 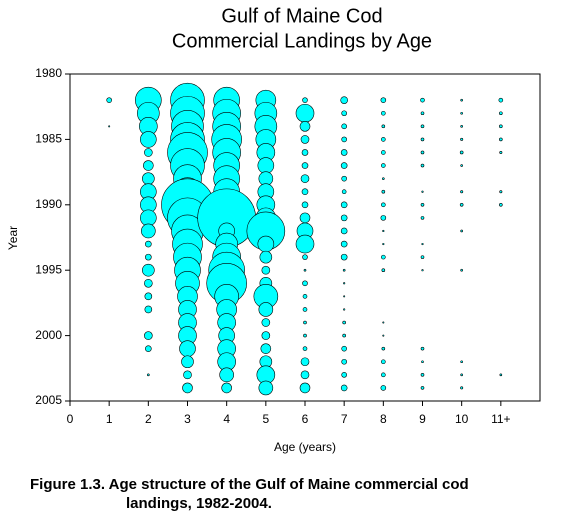 I want to click on x-tick-label: 8, so click(x=383, y=419).